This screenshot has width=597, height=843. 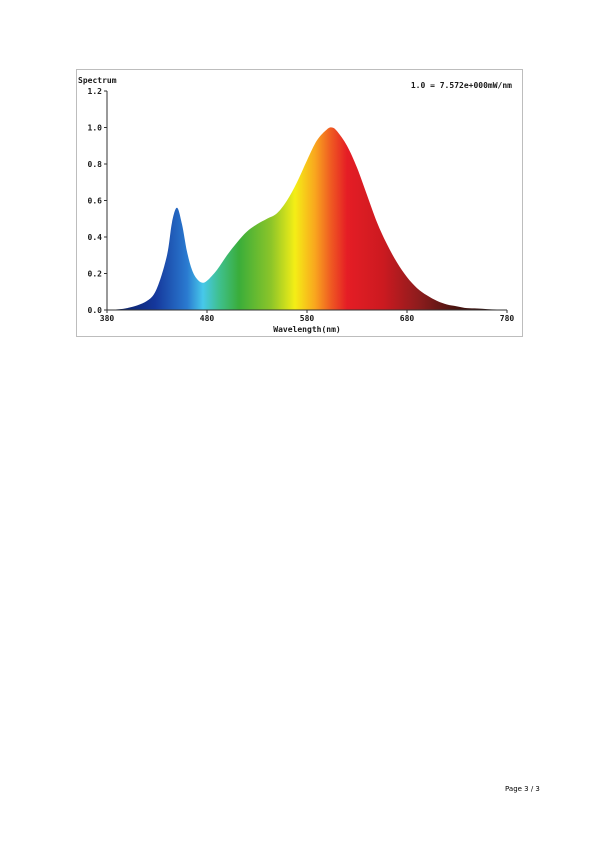 I want to click on y-tick-label: 0.6, so click(x=95, y=201).